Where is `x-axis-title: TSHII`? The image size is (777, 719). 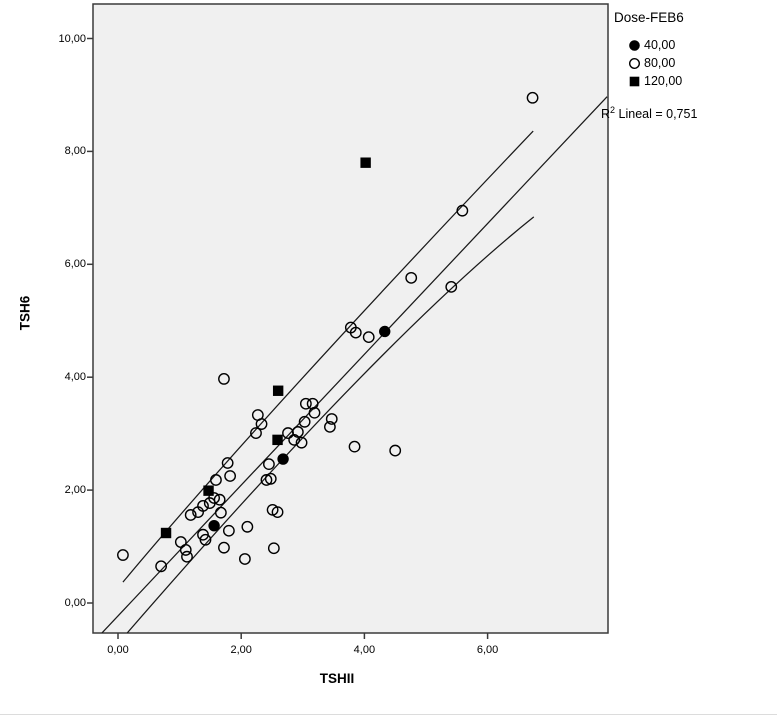
x-axis-title: TSHII is located at coordinates (337, 678).